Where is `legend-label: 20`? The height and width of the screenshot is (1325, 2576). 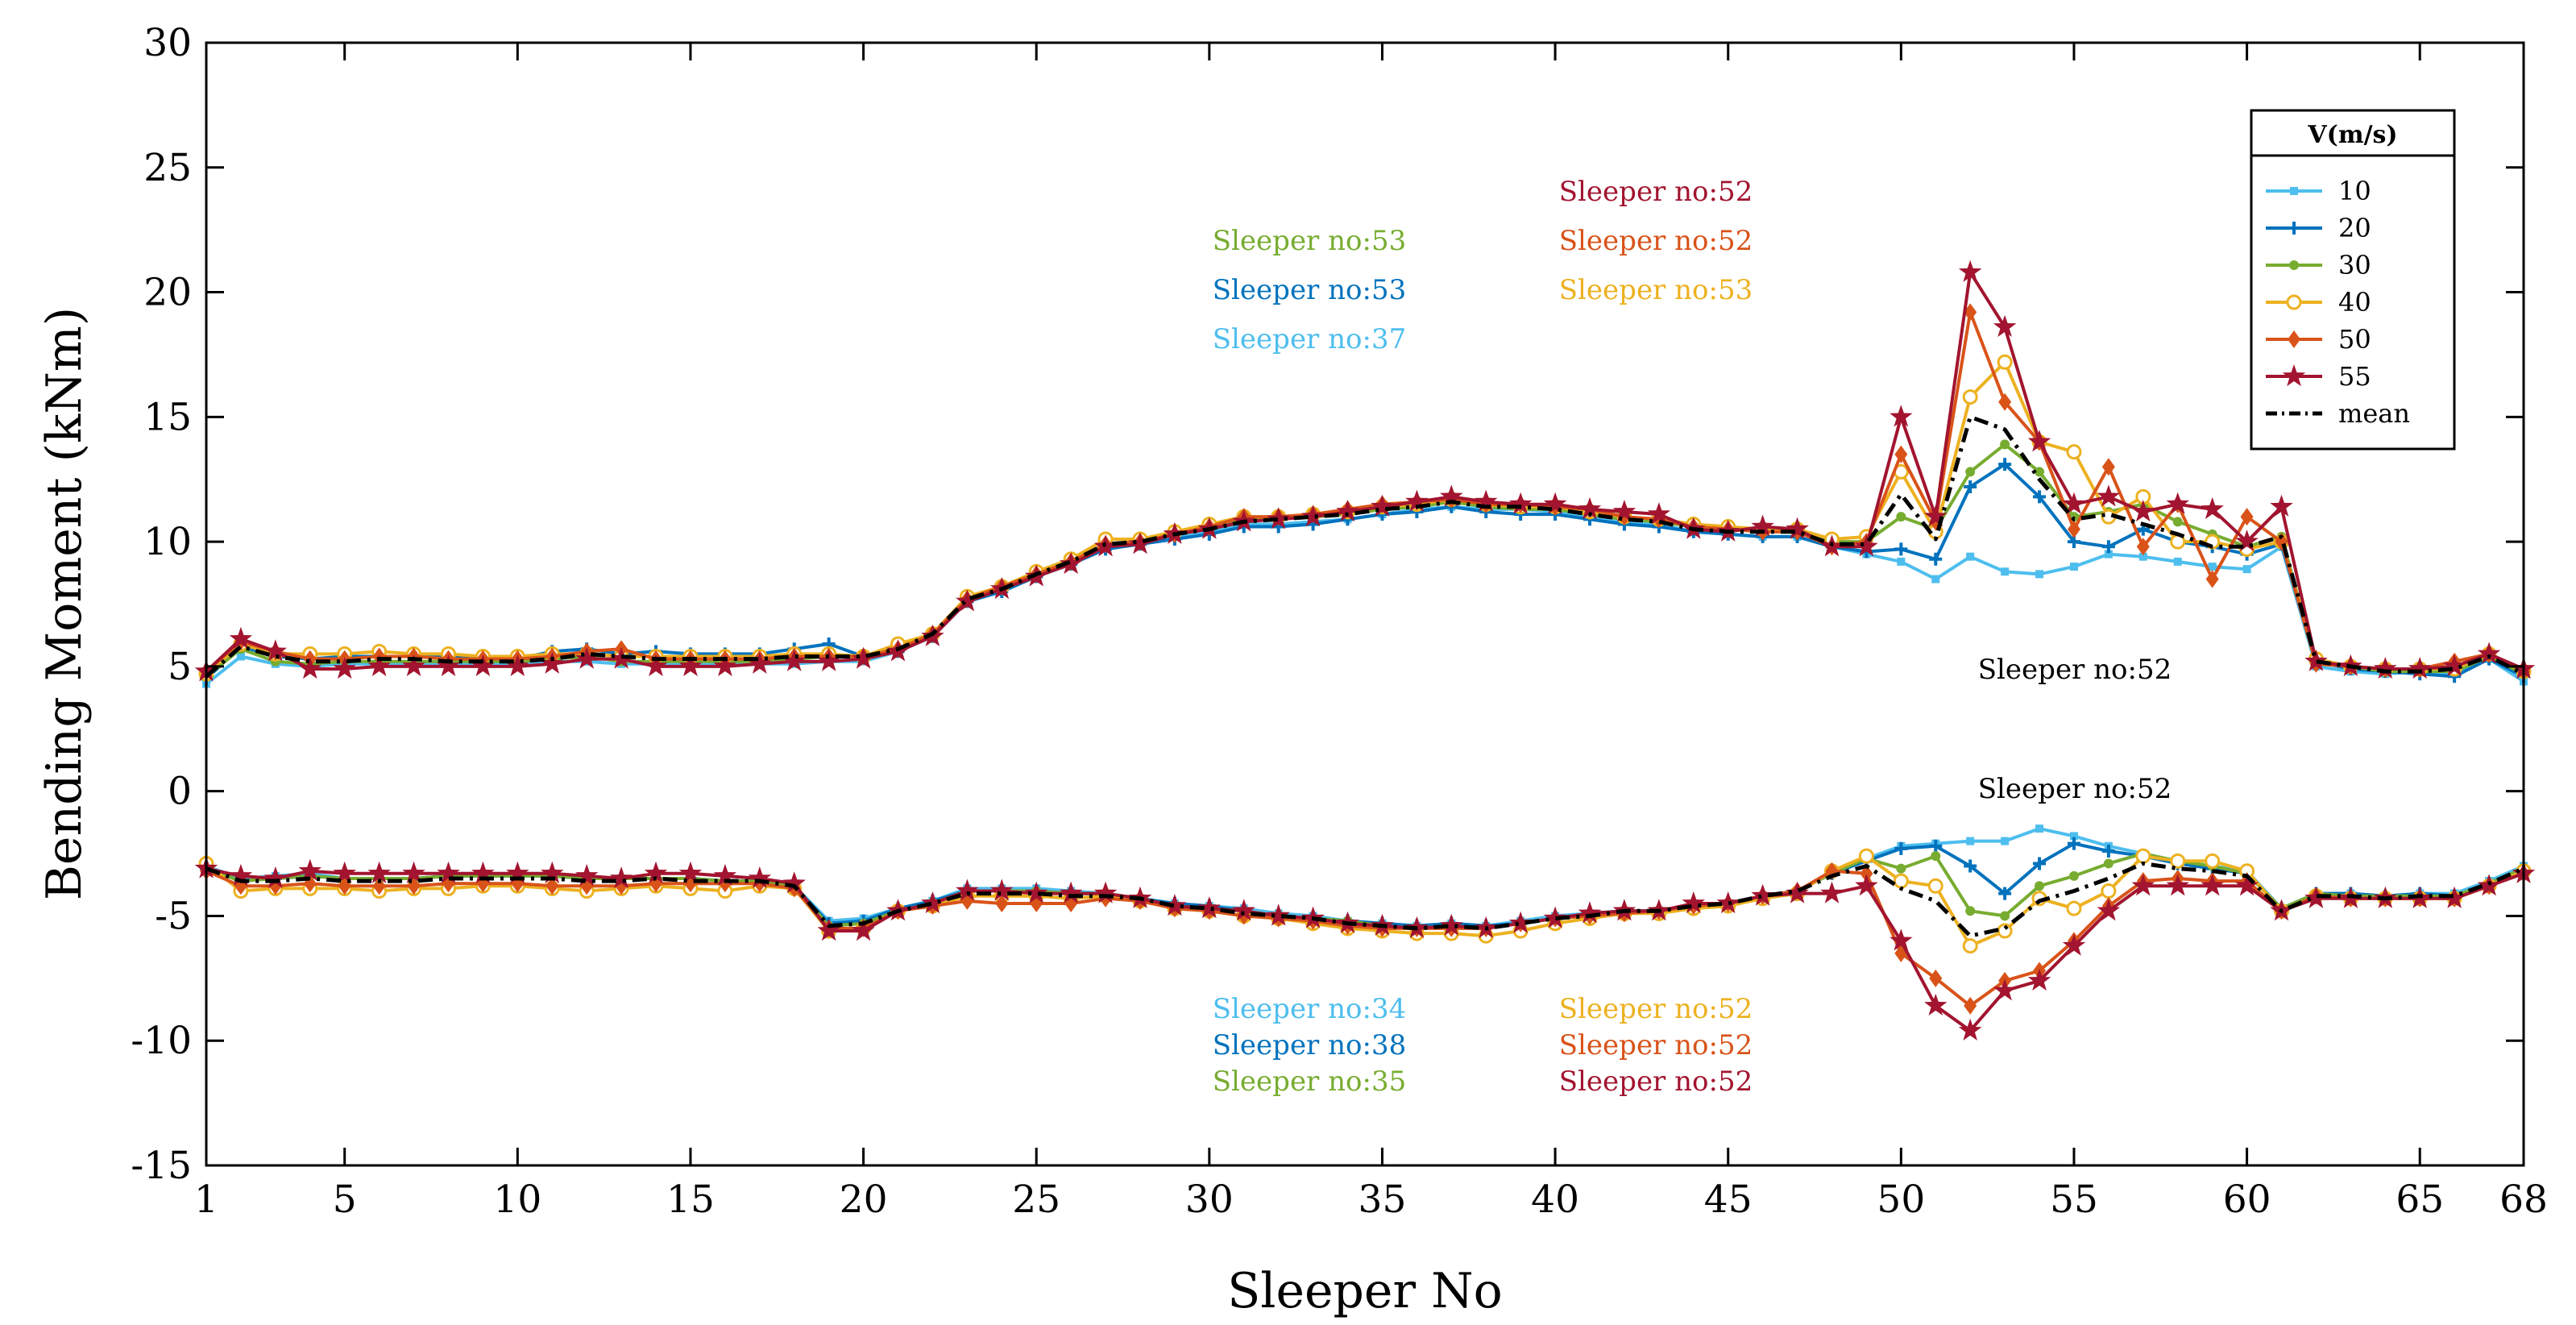
legend-label: 20 is located at coordinates (2354, 228).